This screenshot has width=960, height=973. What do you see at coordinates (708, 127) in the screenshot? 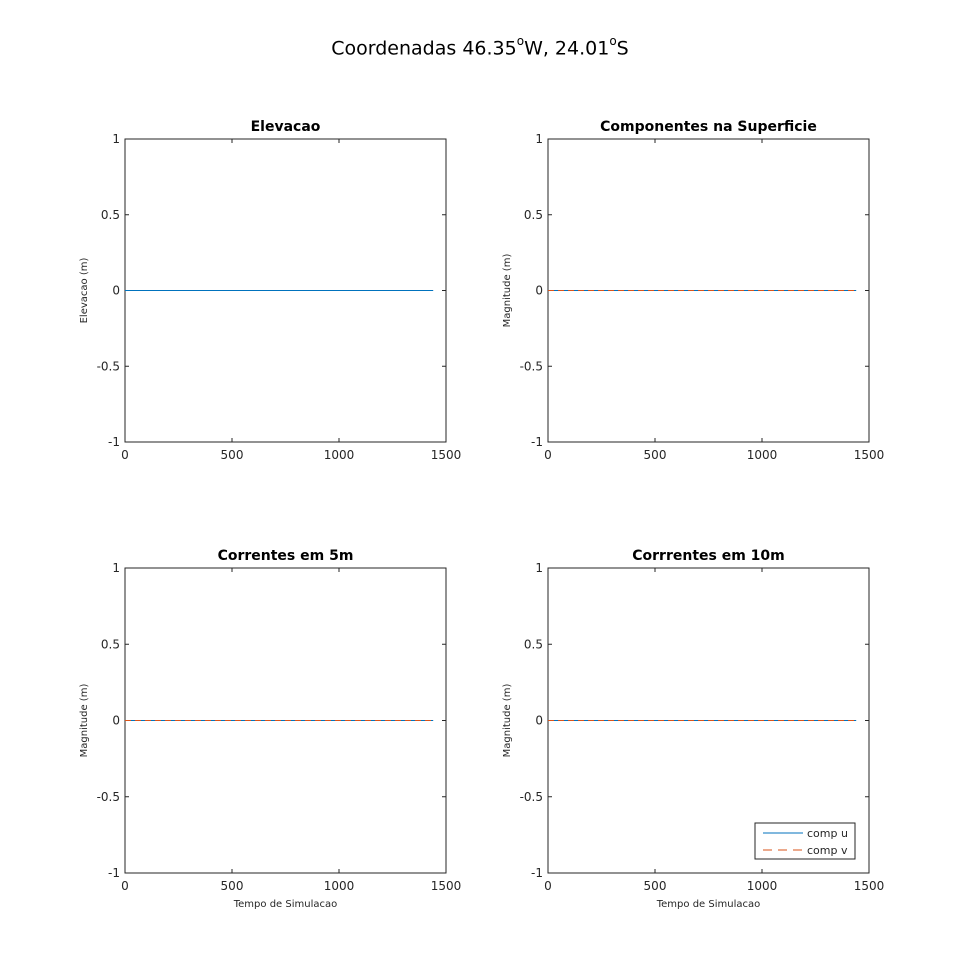
I see `subplot-title: Componentes na Superficie` at bounding box center [708, 127].